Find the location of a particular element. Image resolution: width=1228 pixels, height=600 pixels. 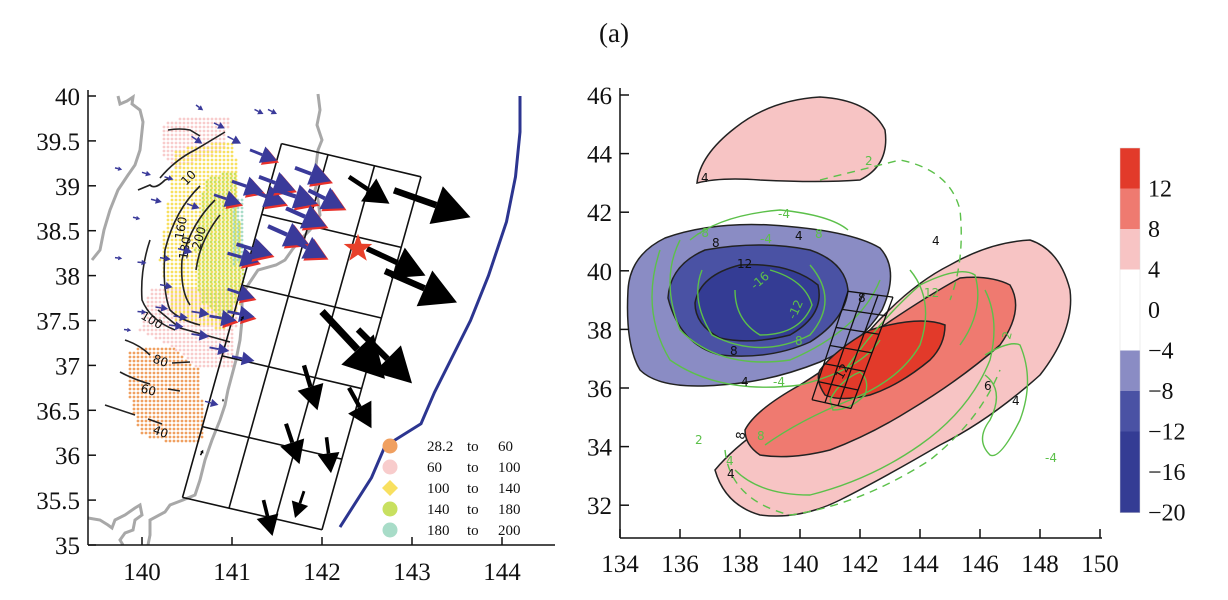

legend-to: 60 is located at coordinates (505, 447).